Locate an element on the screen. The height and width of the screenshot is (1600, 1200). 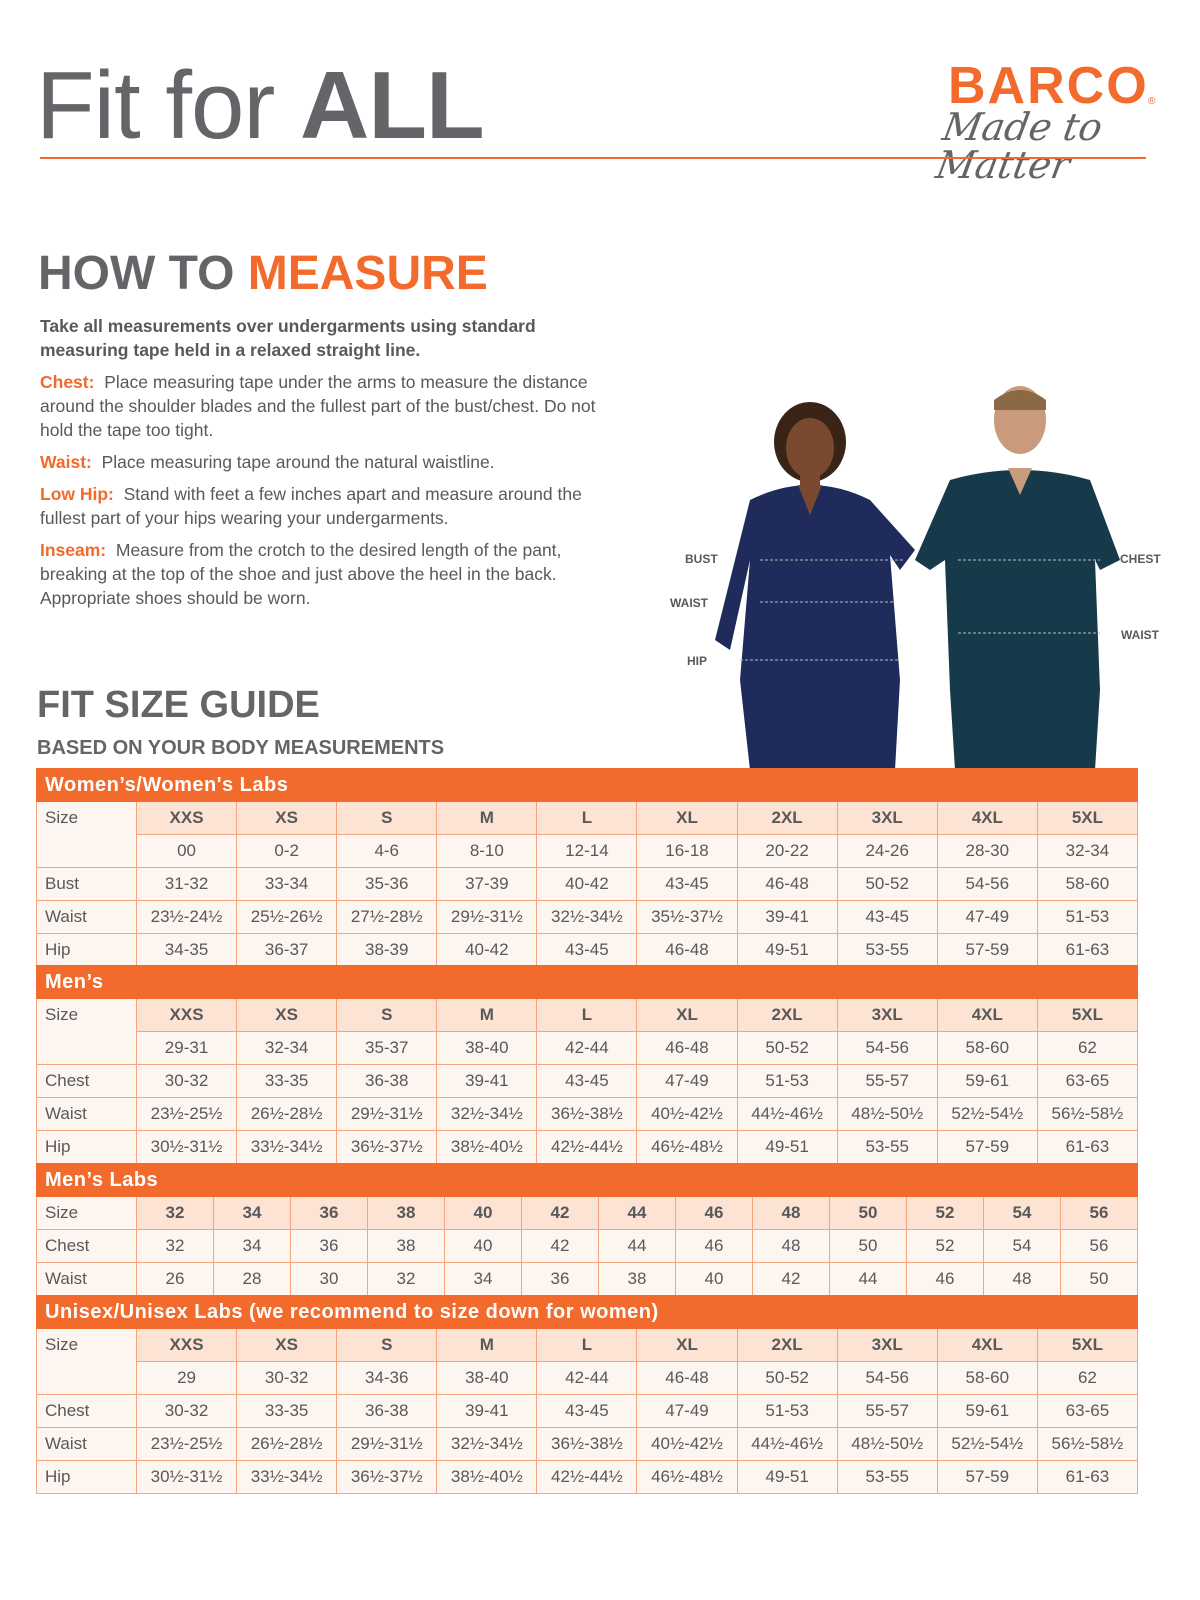
table-cell: 56½-58½ is located at coordinates (1087, 1114).